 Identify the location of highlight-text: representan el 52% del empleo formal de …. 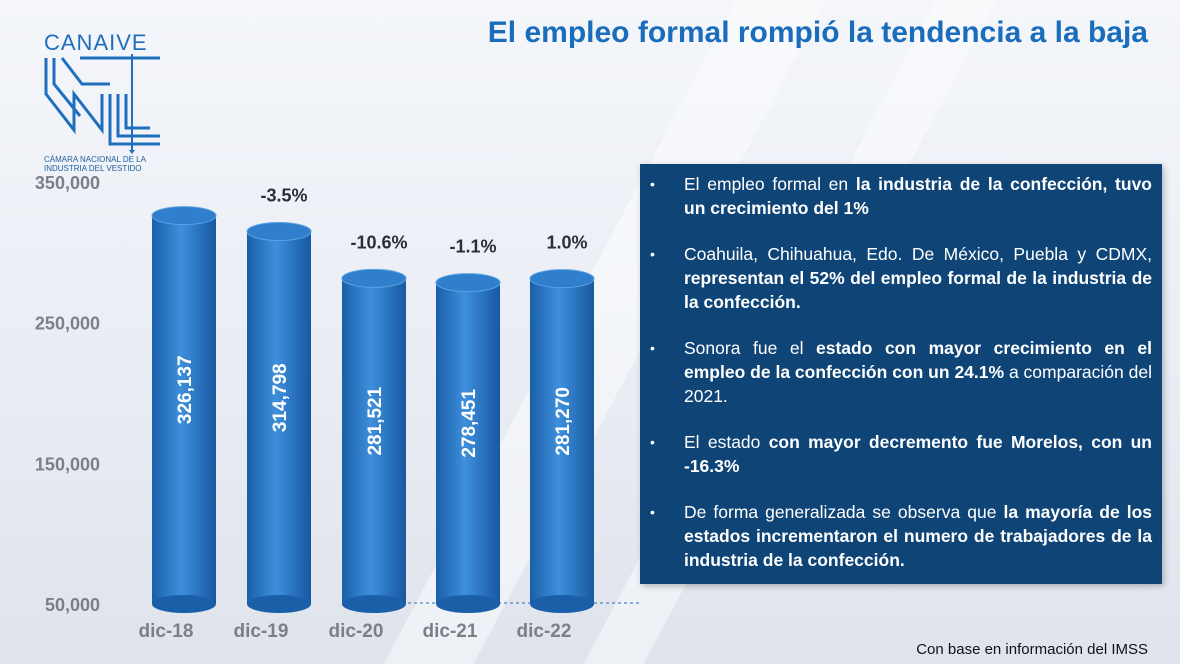
(918, 290).